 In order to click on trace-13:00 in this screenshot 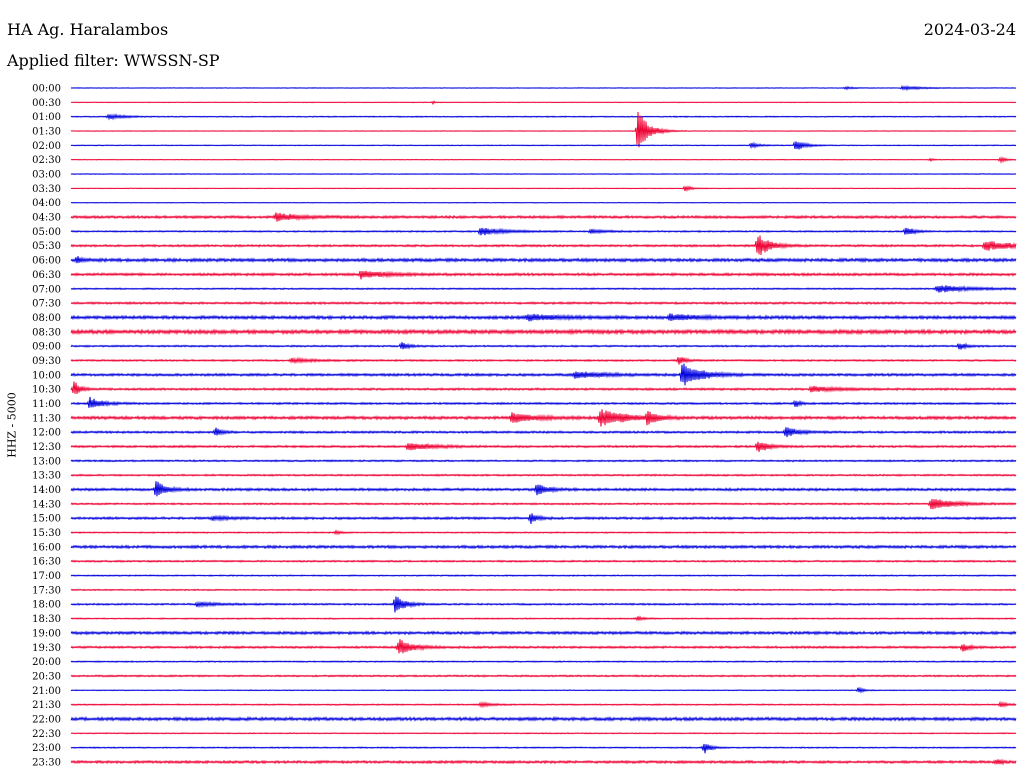, I will do `click(543, 461)`.